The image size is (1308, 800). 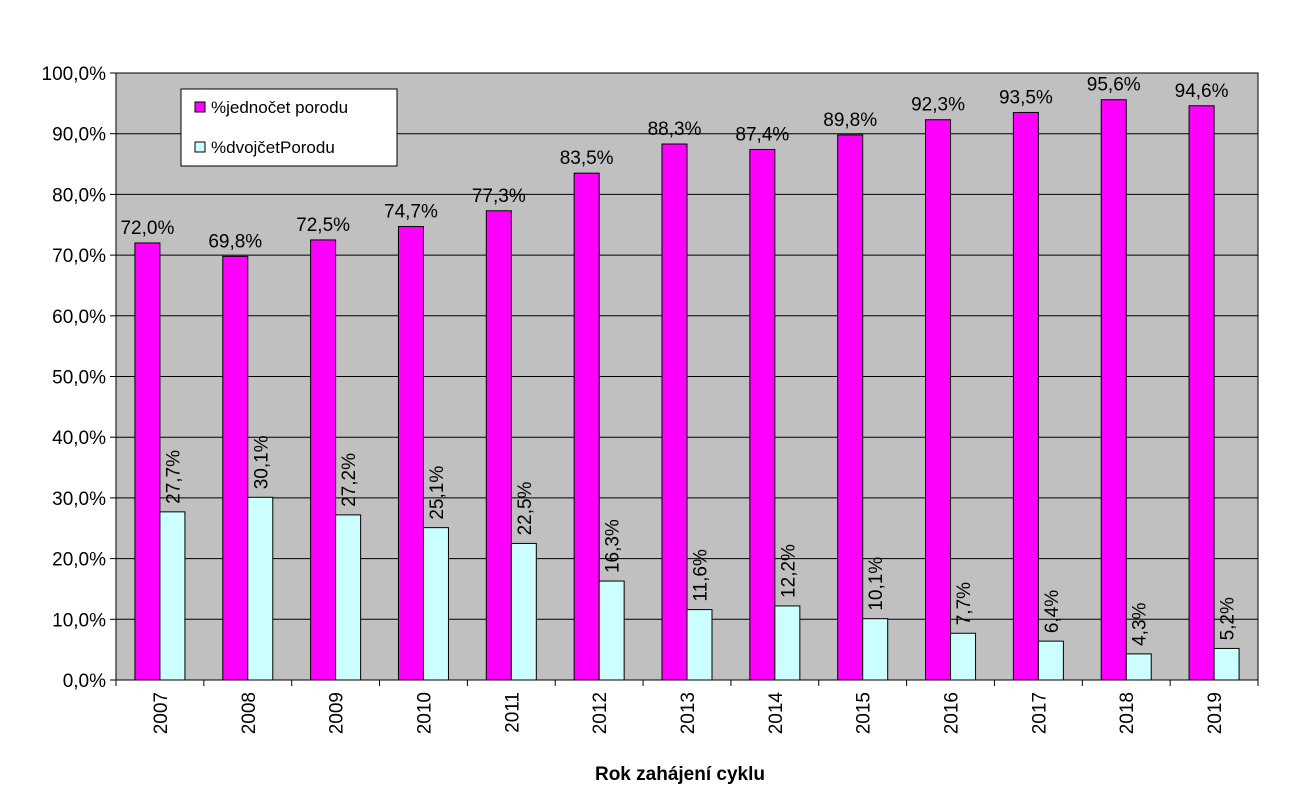 I want to click on data-label-jednocet: 89,8%, so click(x=850, y=120).